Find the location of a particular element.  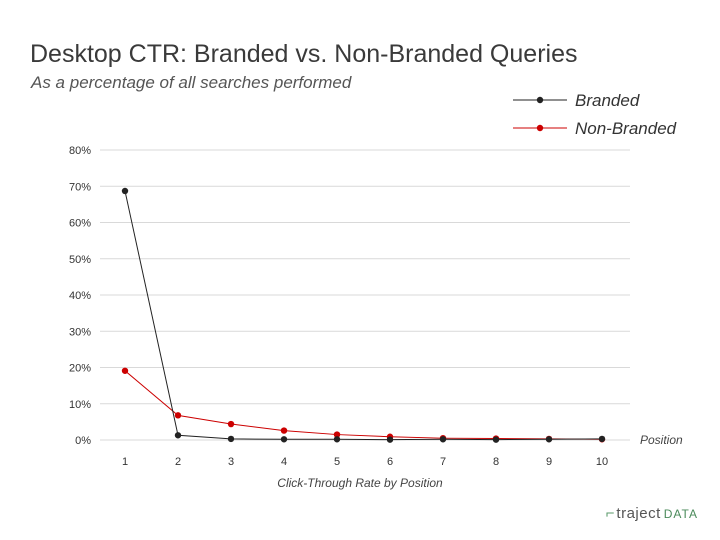

x-axis-end-label: Position is located at coordinates (661, 440).